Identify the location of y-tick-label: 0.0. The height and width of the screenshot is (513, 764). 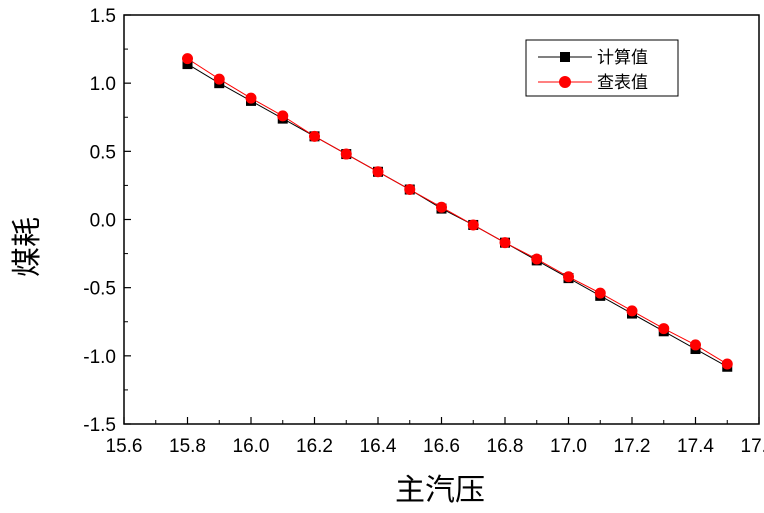
(103, 221).